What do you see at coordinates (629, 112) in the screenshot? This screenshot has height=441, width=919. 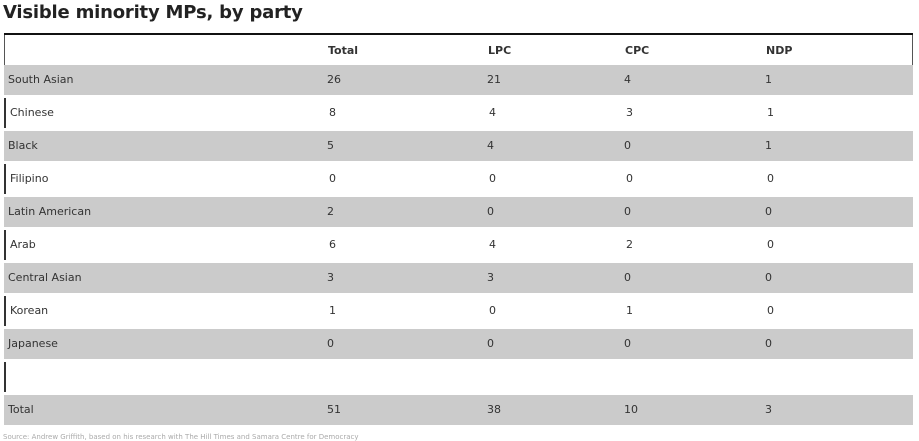 I see `cell-cpc: 3` at bounding box center [629, 112].